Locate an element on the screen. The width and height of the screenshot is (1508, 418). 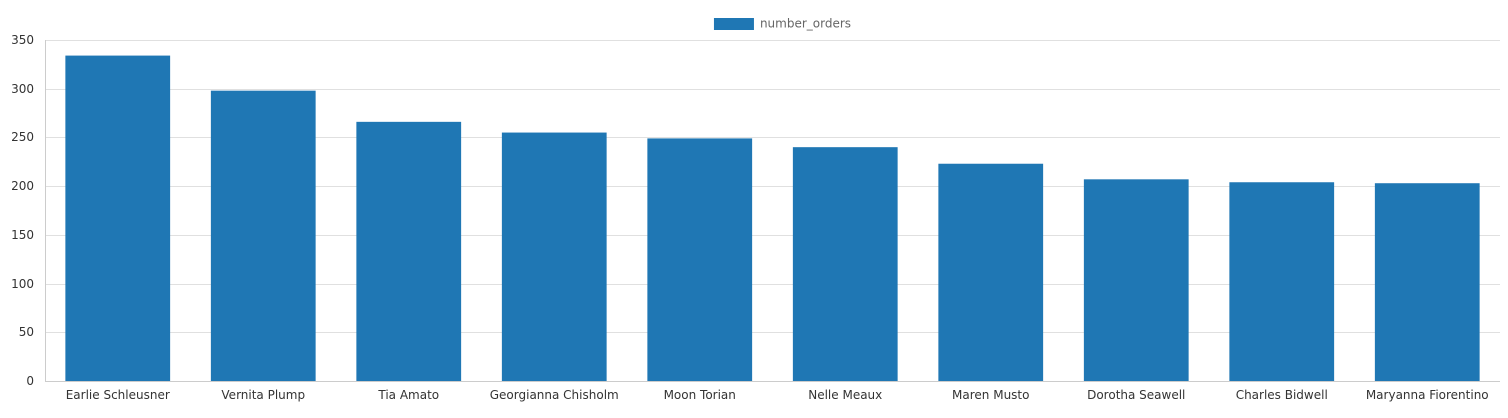
y-tick-labels: 0 50 100 150 200 250 300 350 is located at coordinates (22, 210).